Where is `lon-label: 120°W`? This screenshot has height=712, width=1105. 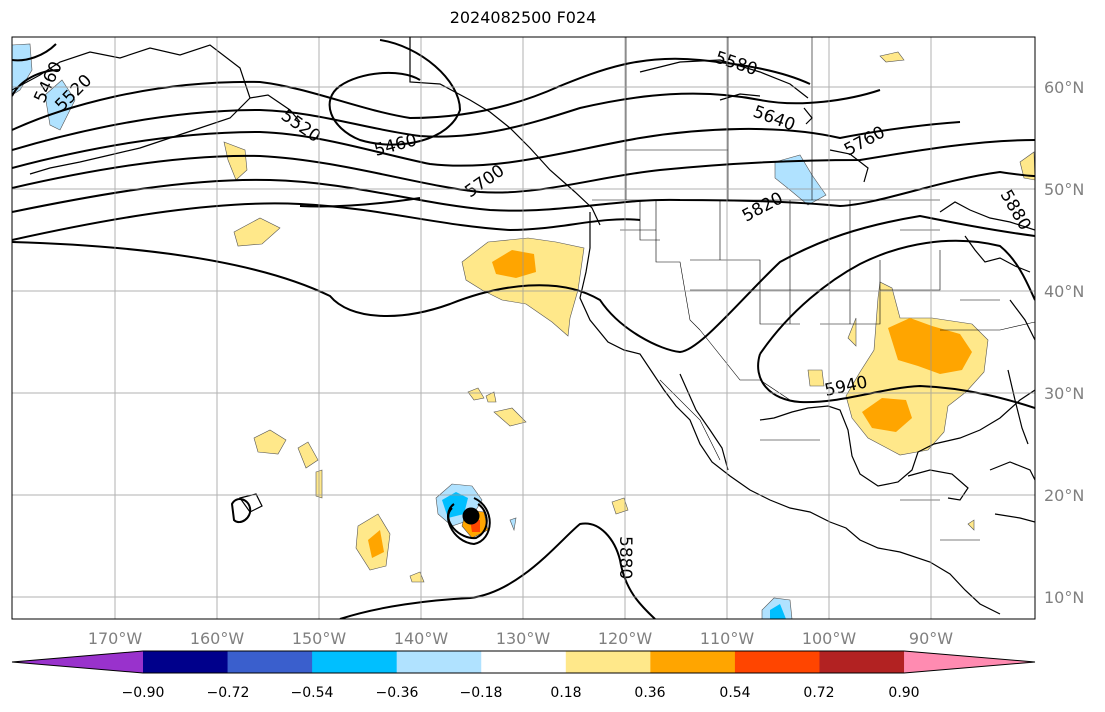 lon-label: 120°W is located at coordinates (625, 638).